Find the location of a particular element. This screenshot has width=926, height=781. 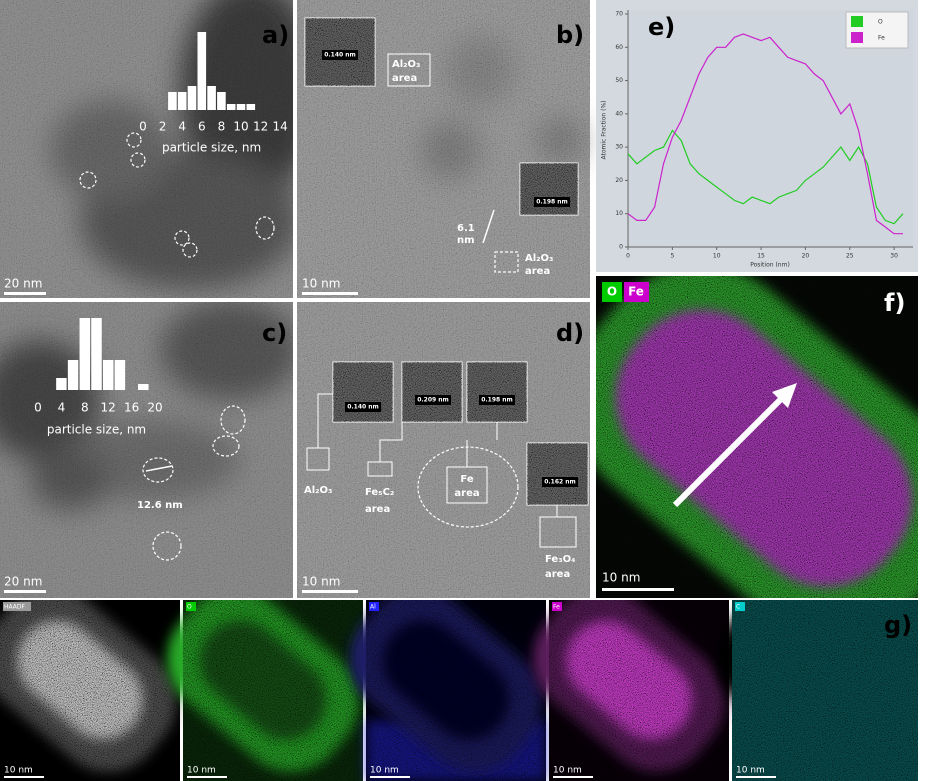

measure-line is located at coordinates (488, 226).